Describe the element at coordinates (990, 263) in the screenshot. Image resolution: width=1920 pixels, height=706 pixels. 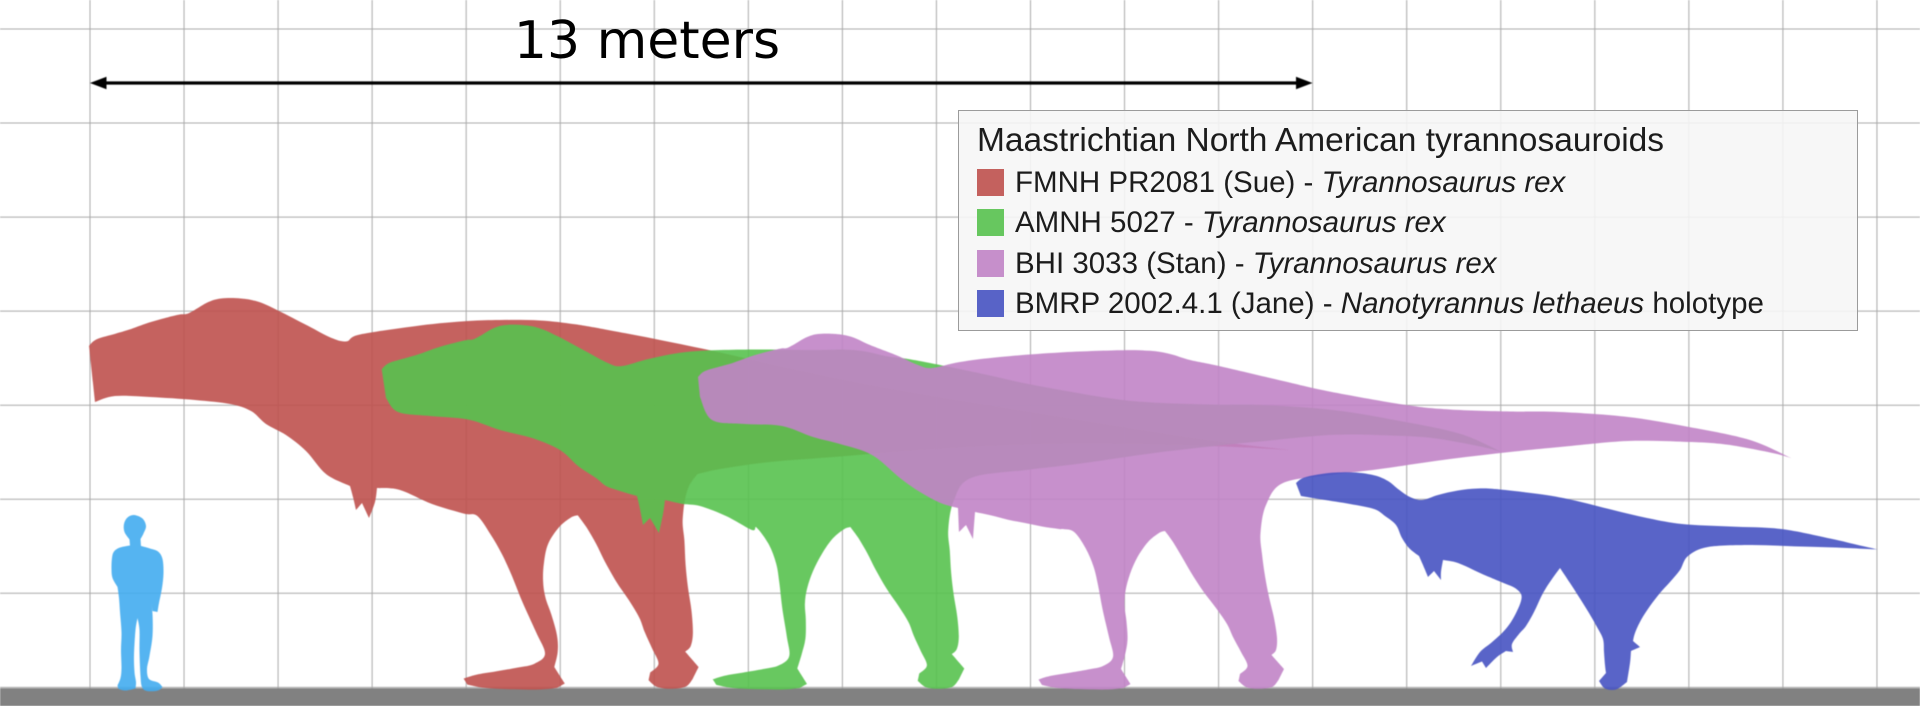
I see `legend-swatch-stan` at that location.